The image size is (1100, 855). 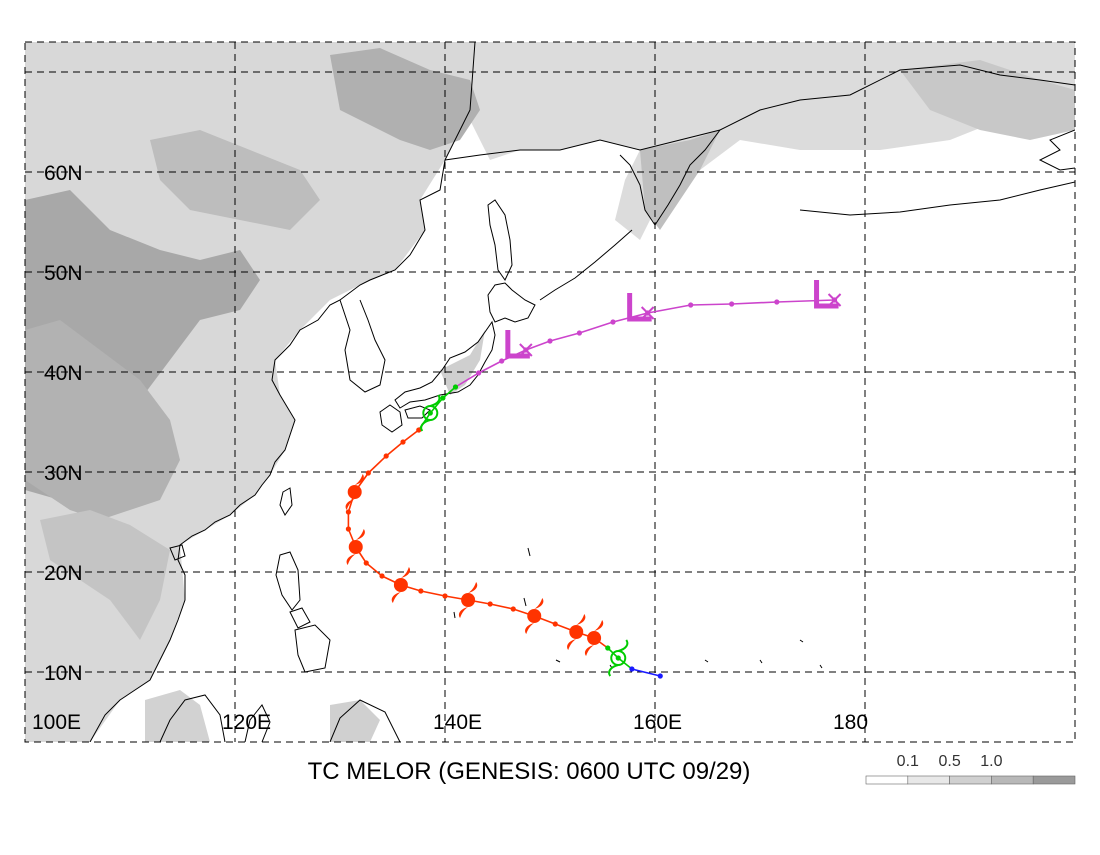 I want to click on coast-pacific-islands, so click(x=638, y=608).